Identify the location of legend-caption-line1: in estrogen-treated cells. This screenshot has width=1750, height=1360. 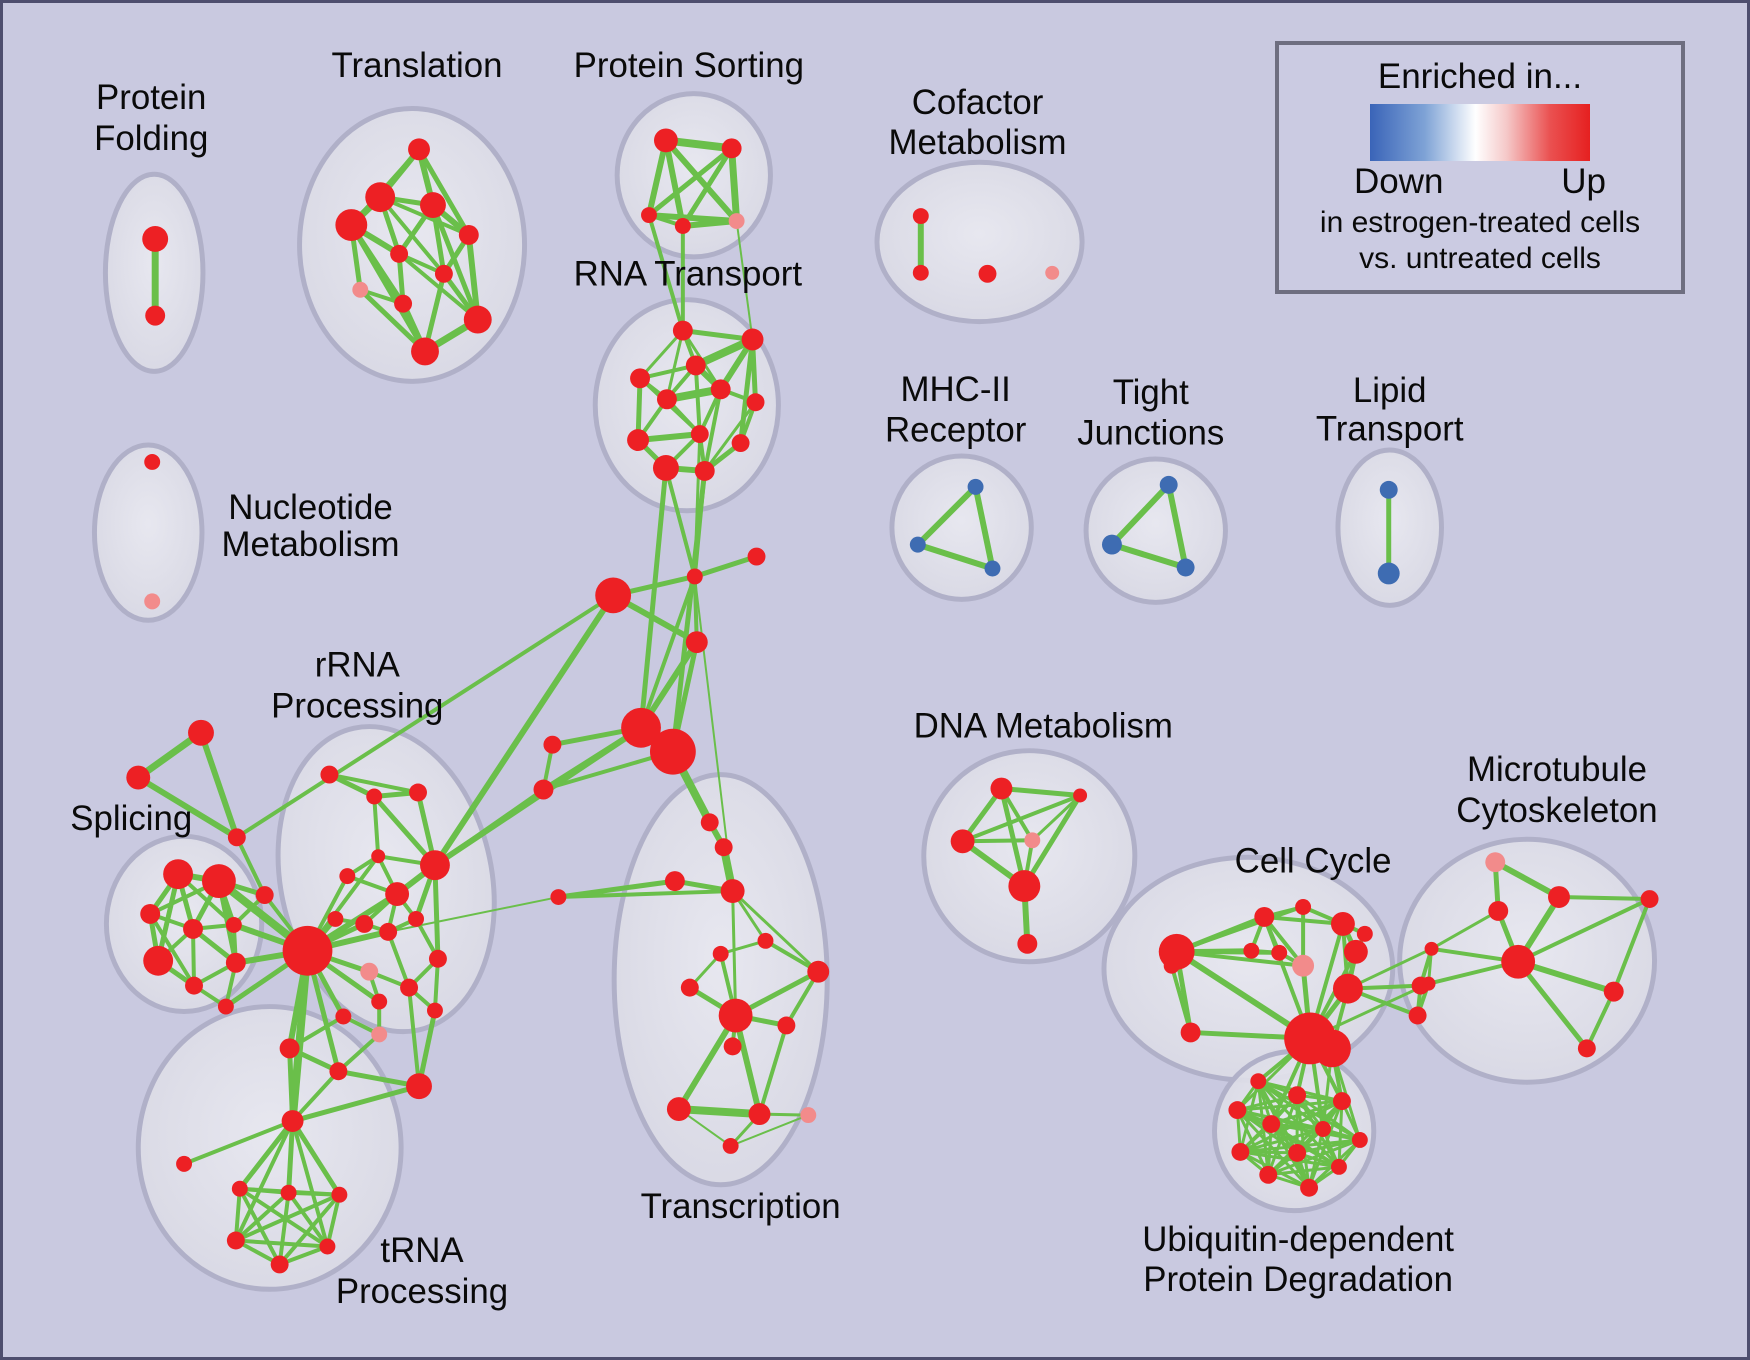
(1480, 222).